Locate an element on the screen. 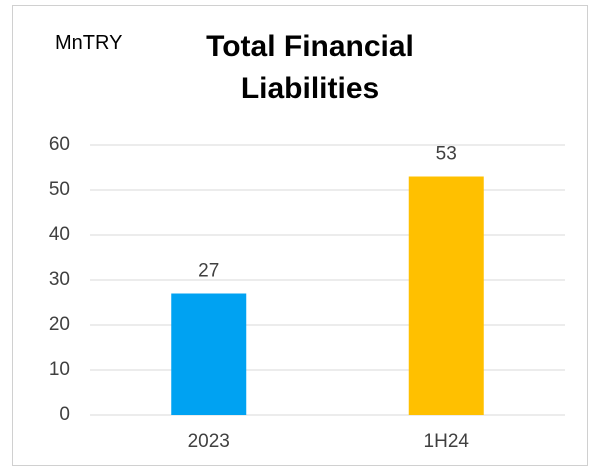 This screenshot has width=596, height=473. data-label: 53 is located at coordinates (446, 154).